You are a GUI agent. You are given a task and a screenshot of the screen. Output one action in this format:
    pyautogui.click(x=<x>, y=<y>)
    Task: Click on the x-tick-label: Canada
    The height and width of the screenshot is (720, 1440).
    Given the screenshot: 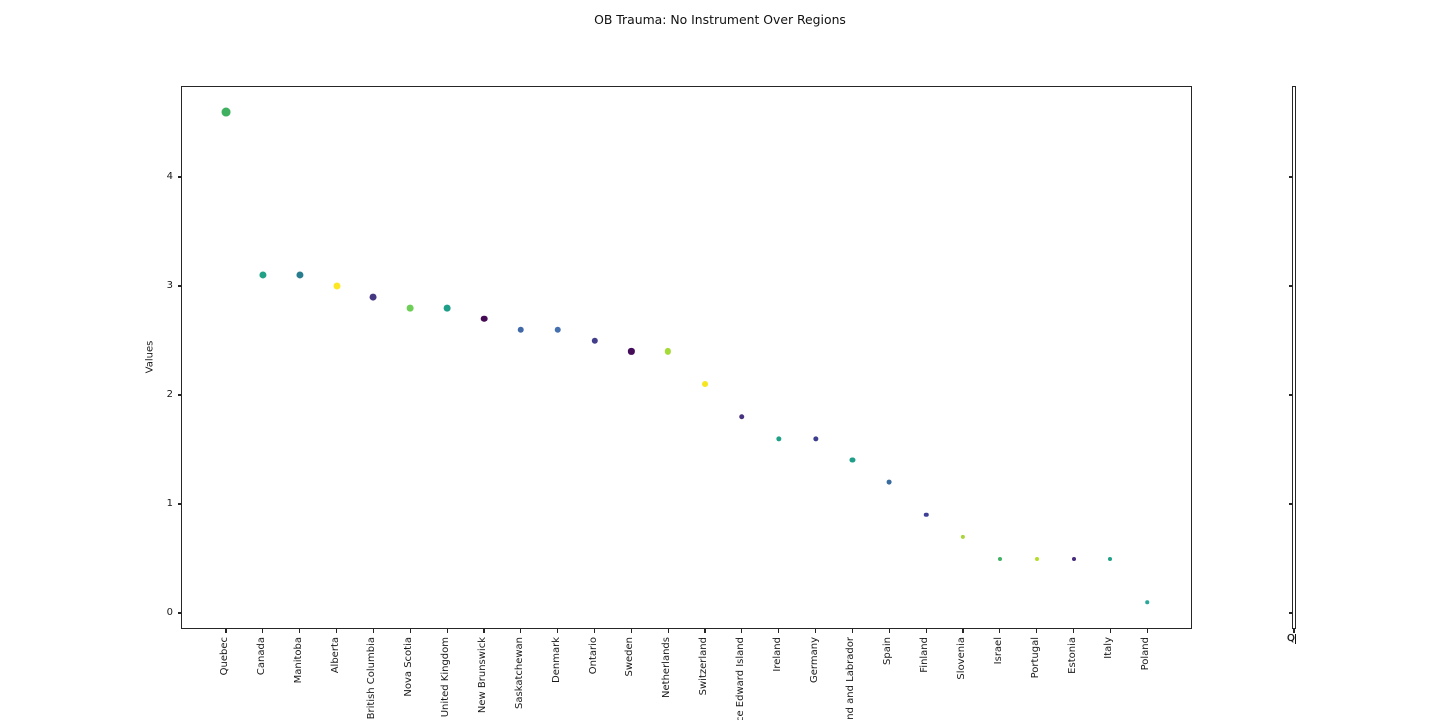 What is the action you would take?
    pyautogui.click(x=261, y=656)
    